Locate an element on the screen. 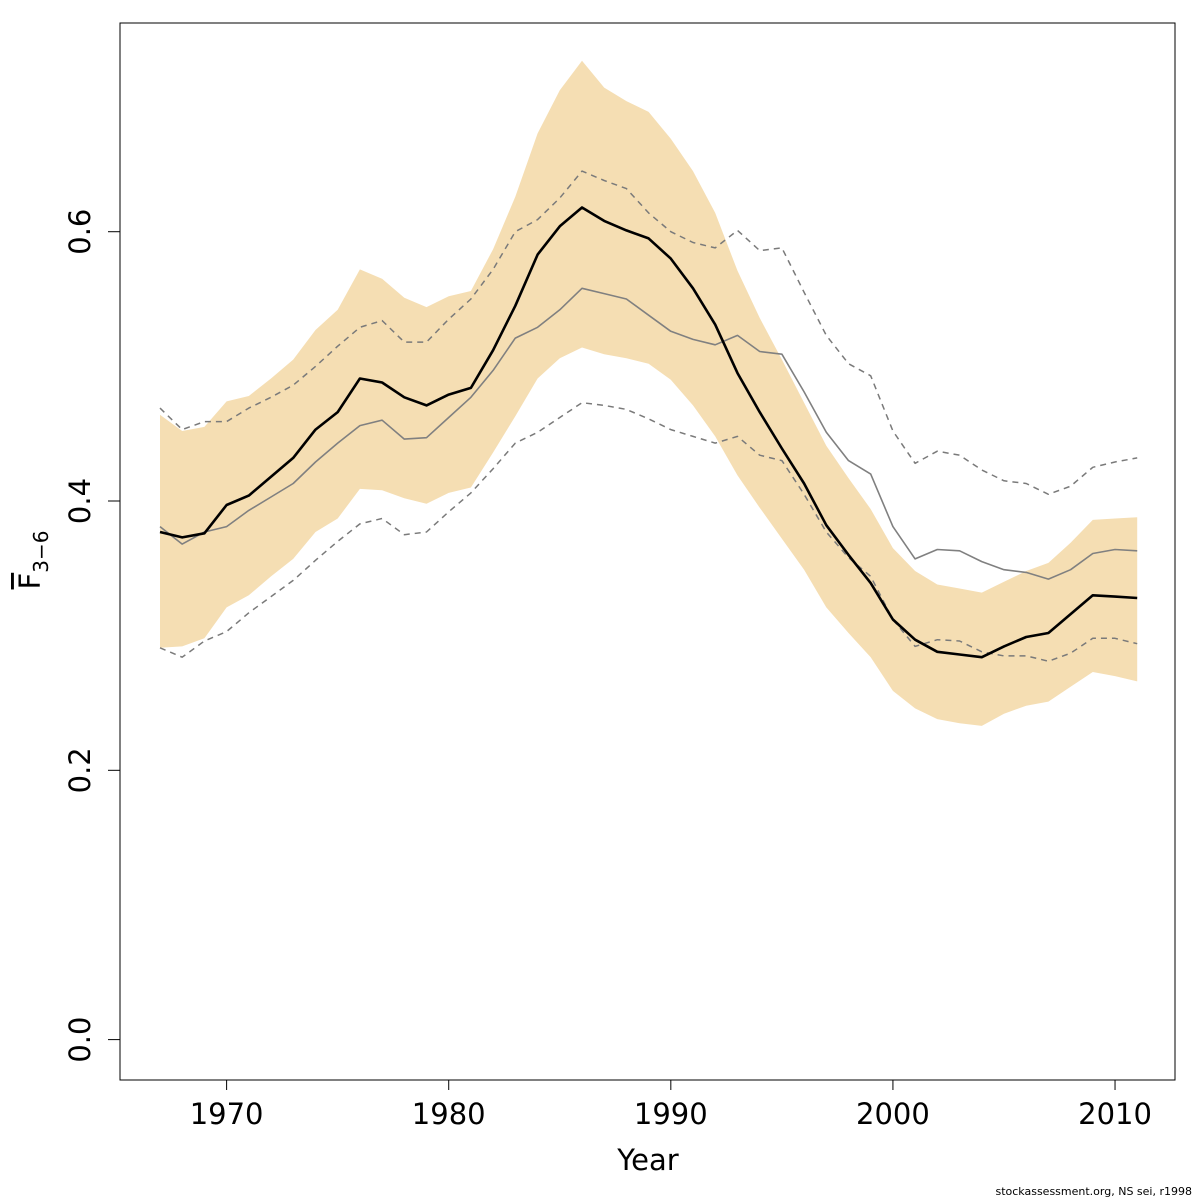 This screenshot has height=1200, width=1200. x-tick-label: 1980 is located at coordinates (449, 1114).